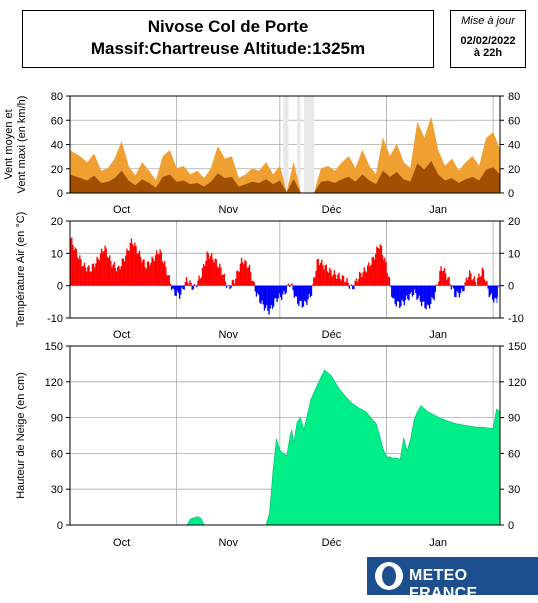 The image size is (538, 603). Describe the element at coordinates (517, 383) in the screenshot. I see `y-tick-label-right: 120` at that location.